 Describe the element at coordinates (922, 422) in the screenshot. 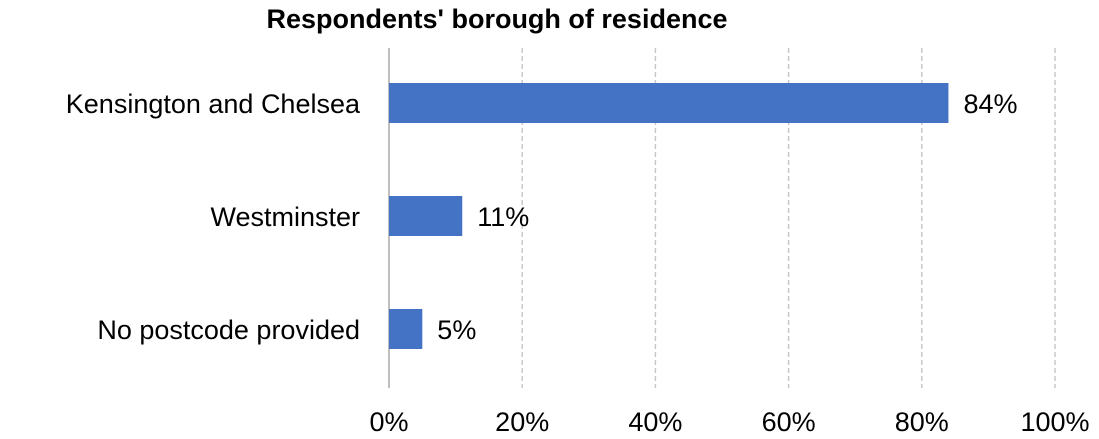

I see `x-tick-label: 80%` at that location.